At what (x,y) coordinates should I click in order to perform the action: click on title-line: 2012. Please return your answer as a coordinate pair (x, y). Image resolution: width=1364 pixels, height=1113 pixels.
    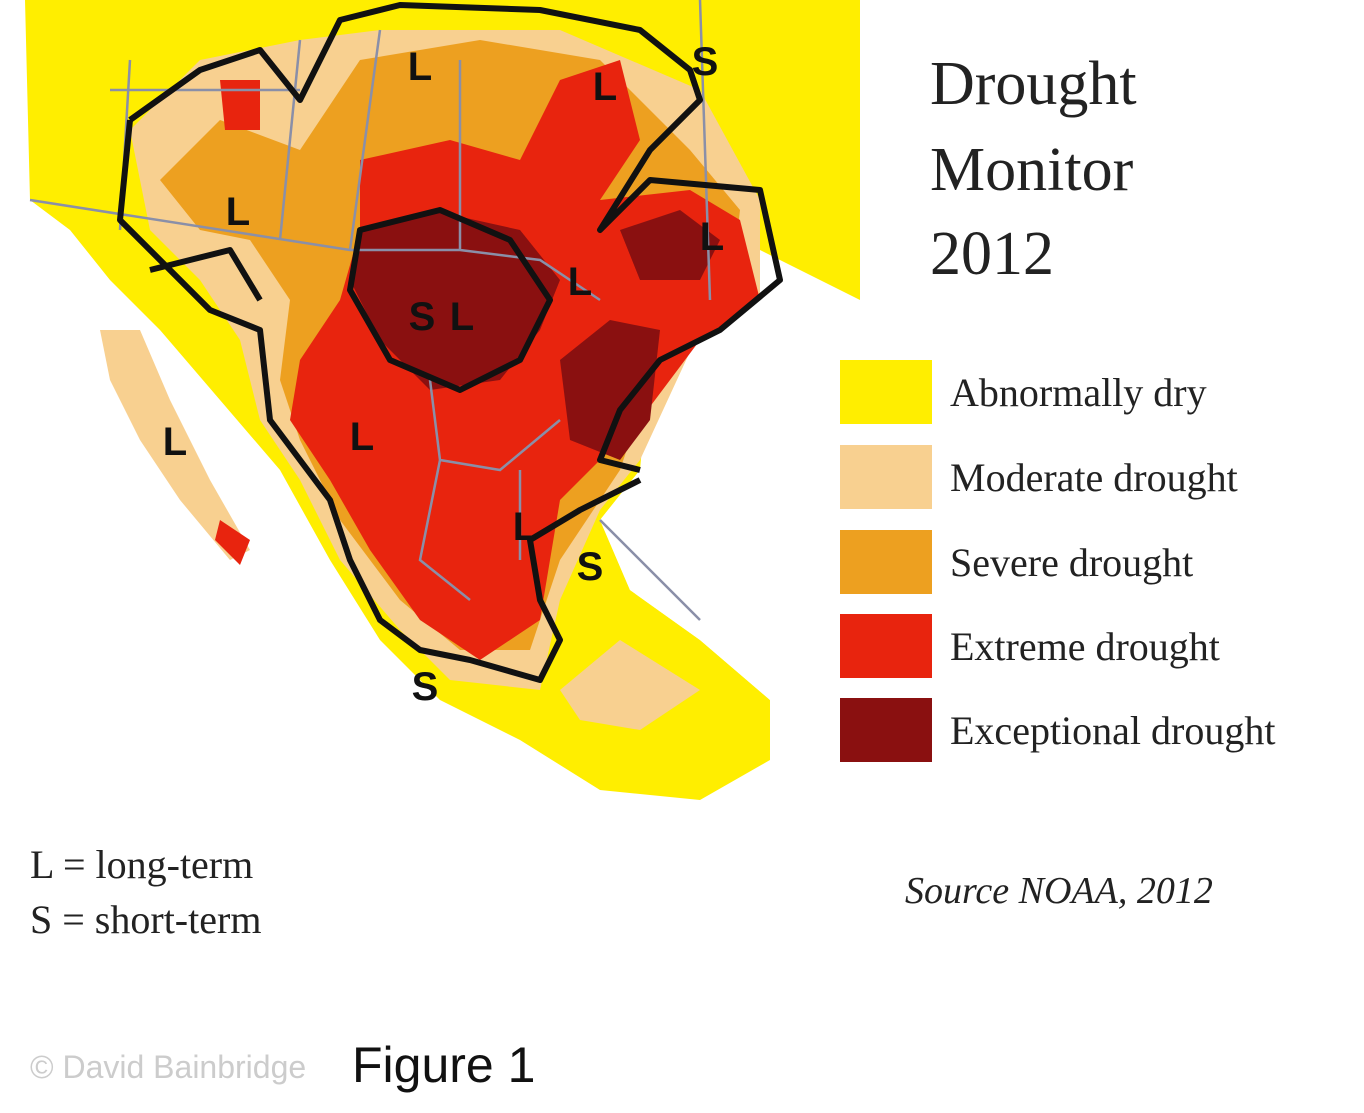
    Looking at the image, I should click on (992, 254).